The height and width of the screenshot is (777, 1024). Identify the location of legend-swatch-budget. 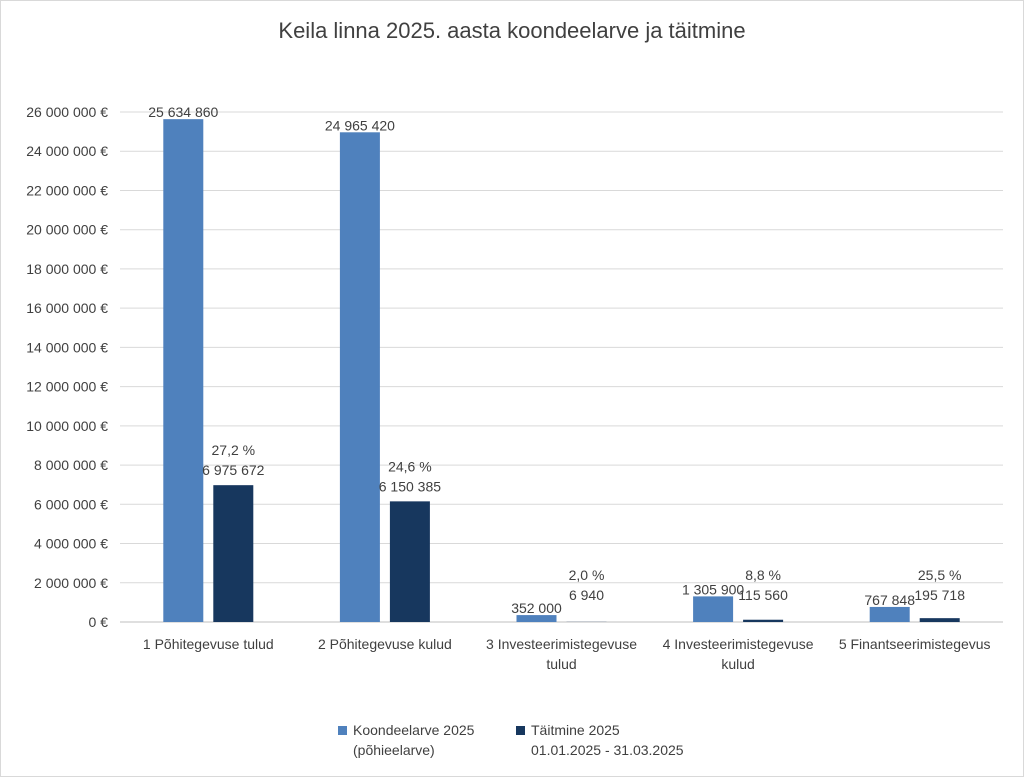
(342, 730).